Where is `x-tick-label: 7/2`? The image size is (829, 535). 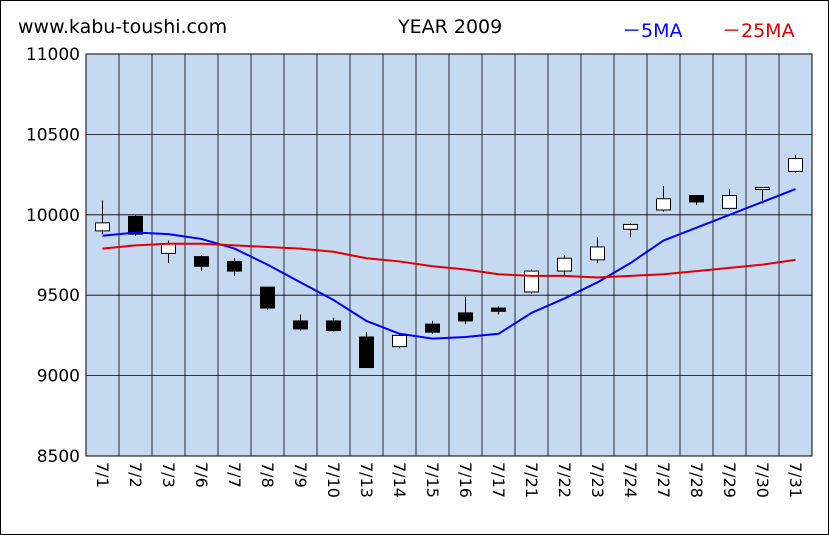 x-tick-label: 7/2 is located at coordinates (135, 475).